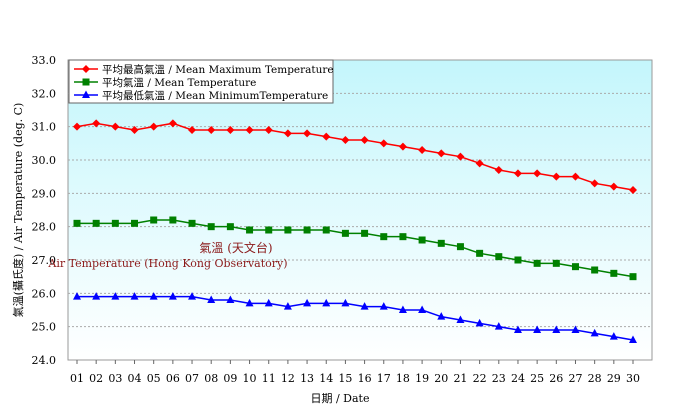  What do you see at coordinates (44, 93) in the screenshot?
I see `y-tick-label: 32.0` at bounding box center [44, 93].